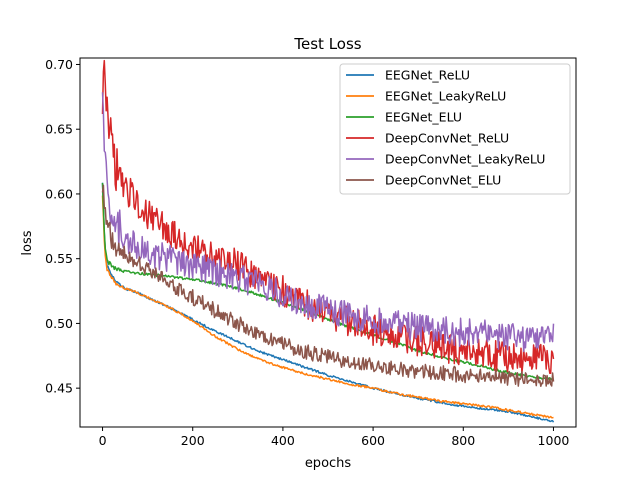  I want to click on x-axis: 0 200 400 600 800 1000, so click(334, 437).